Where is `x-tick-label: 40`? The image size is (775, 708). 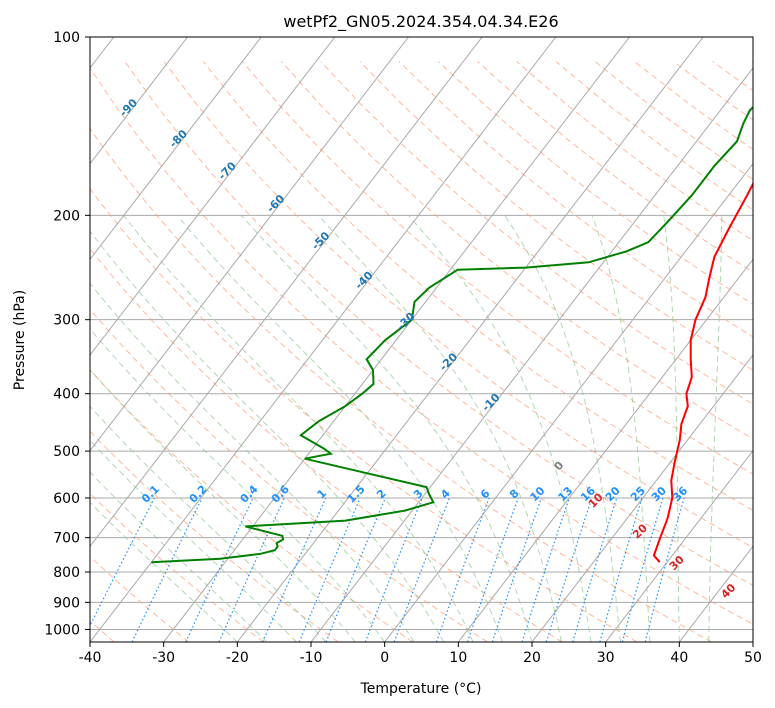 x-tick-label: 40 is located at coordinates (679, 658).